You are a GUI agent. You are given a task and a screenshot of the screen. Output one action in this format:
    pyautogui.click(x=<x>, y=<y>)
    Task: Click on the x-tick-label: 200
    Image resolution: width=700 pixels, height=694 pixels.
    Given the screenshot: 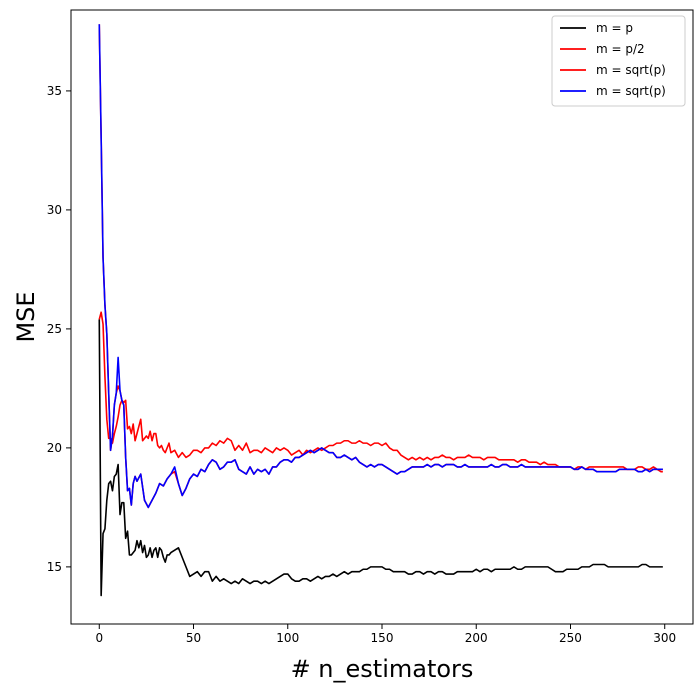 What is the action you would take?
    pyautogui.click(x=476, y=638)
    